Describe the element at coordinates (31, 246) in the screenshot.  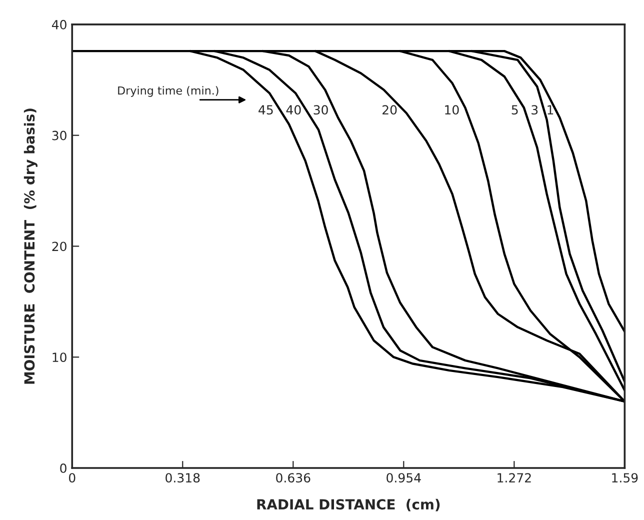
I see `y-axis-title: MOISTURE CONTENT (% dry basis)` at that location.